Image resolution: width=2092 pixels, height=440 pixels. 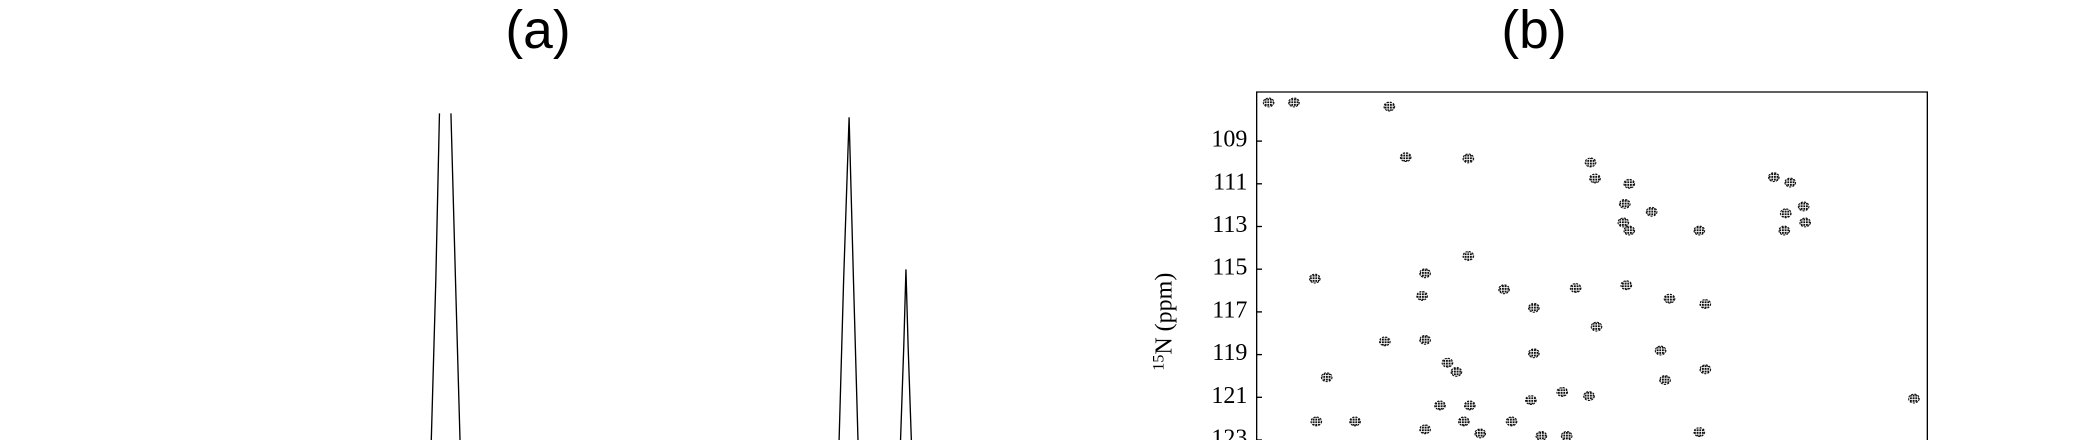 I want to click on y-tick-label: 115, so click(x=1229, y=268).